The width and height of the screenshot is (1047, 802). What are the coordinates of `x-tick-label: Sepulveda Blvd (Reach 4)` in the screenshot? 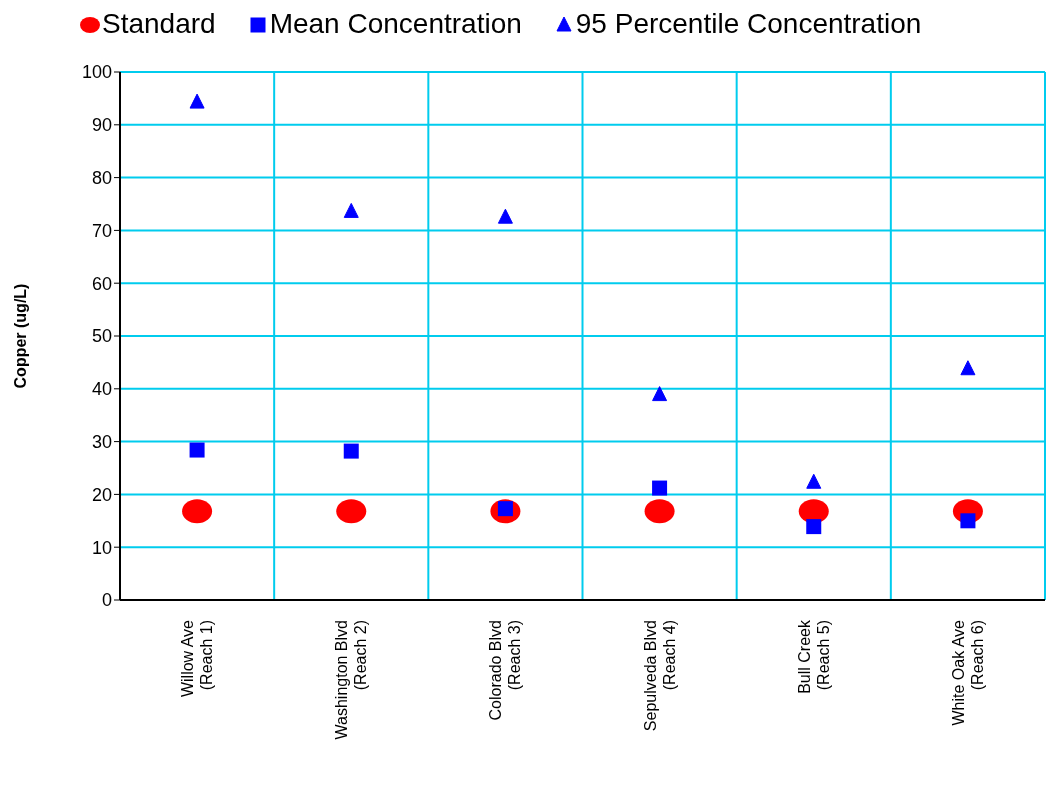 It's located at (659, 676).